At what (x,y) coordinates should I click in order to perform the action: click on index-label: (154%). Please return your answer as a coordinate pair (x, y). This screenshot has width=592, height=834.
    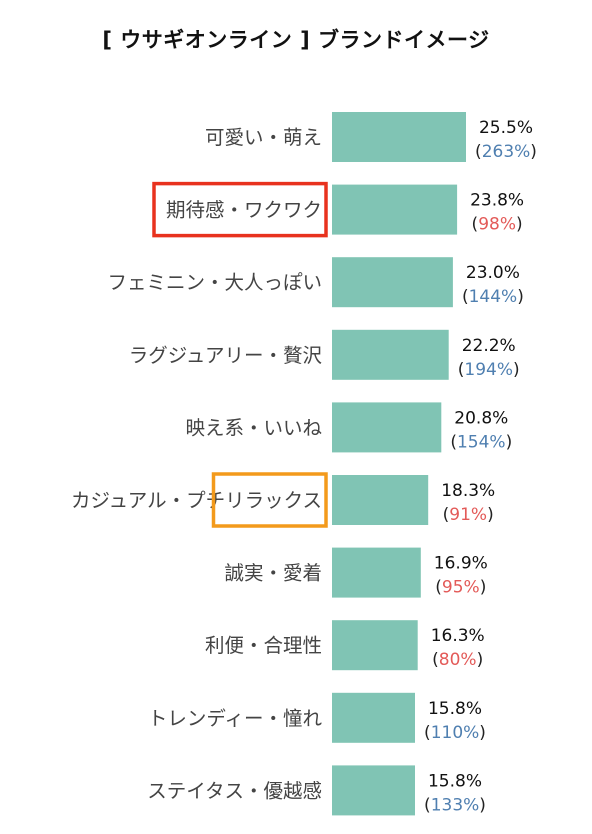
    Looking at the image, I should click on (481, 442).